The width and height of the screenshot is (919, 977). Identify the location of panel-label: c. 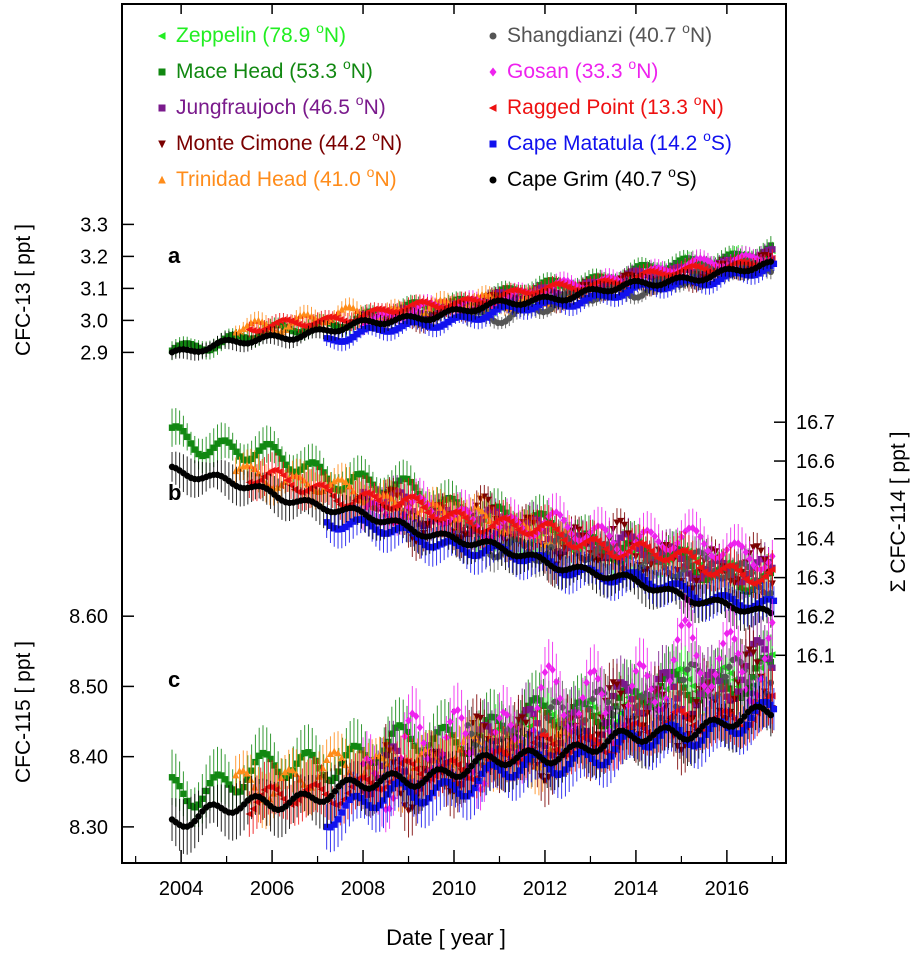
(174, 679).